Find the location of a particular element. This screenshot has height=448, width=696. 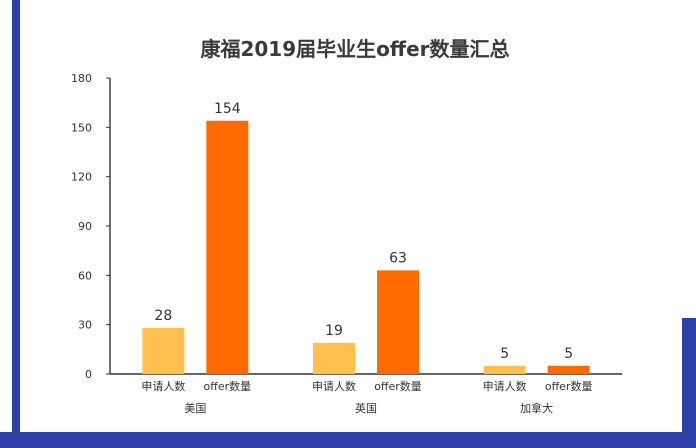

y-tick-label: 0 is located at coordinates (88, 374).